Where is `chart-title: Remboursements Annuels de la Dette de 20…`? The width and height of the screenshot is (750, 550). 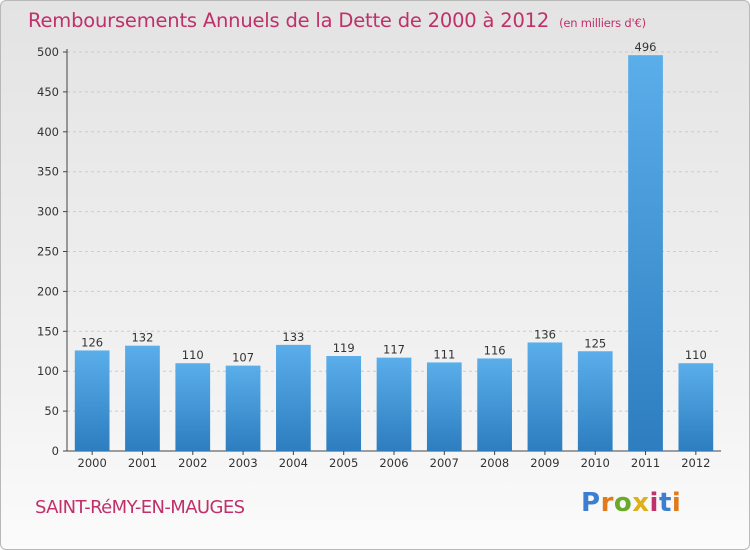 chart-title: Remboursements Annuels de la Dette de 20… is located at coordinates (337, 20).